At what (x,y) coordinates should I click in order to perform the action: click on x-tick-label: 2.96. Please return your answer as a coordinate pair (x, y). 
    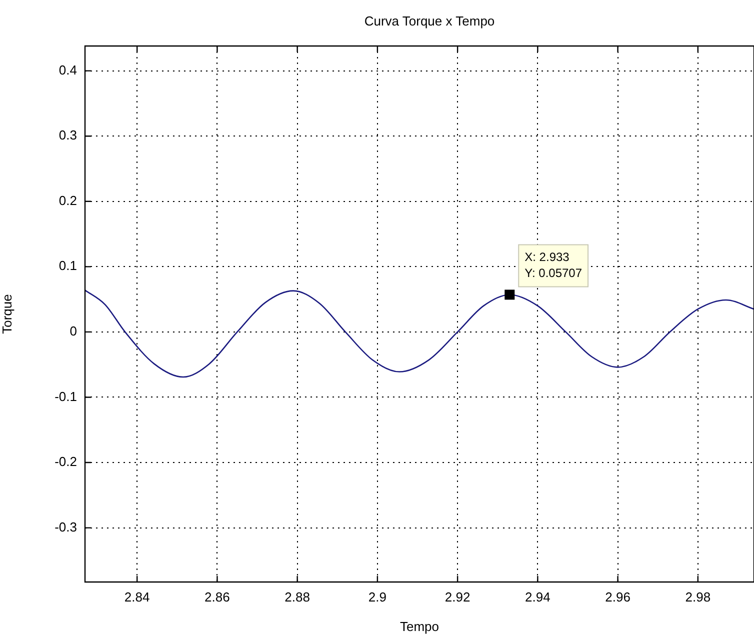
    Looking at the image, I should click on (617, 596).